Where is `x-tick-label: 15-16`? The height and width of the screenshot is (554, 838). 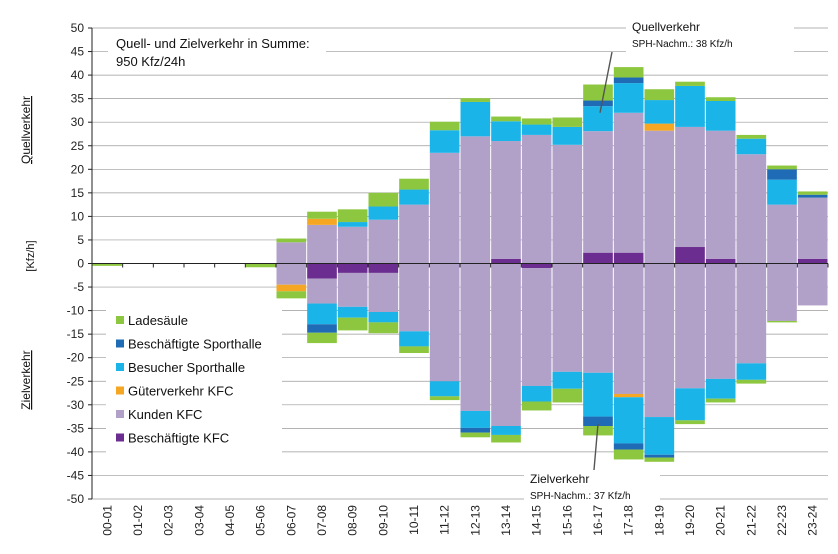
x-tick-label: 15-16 is located at coordinates (567, 520).